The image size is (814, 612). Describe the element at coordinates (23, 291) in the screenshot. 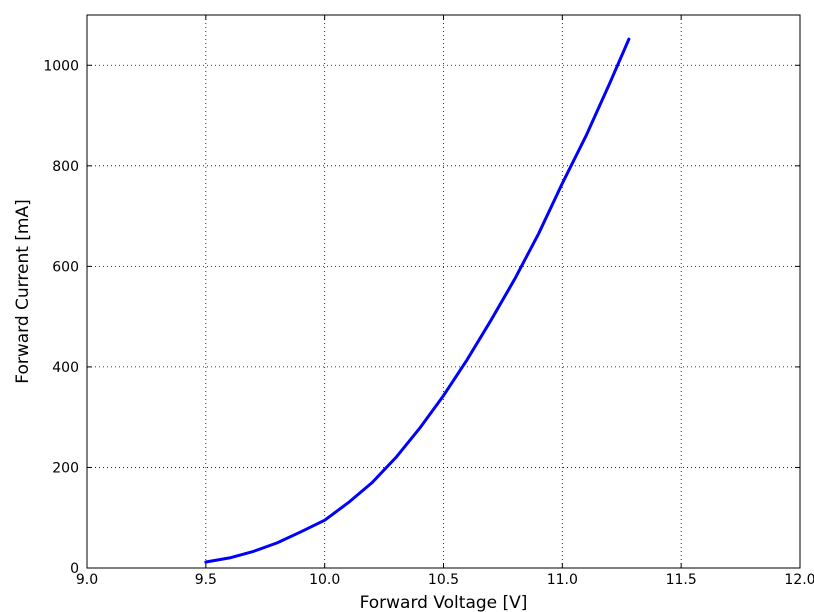

I see `y-axis-label: Forward Current [mA]` at that location.